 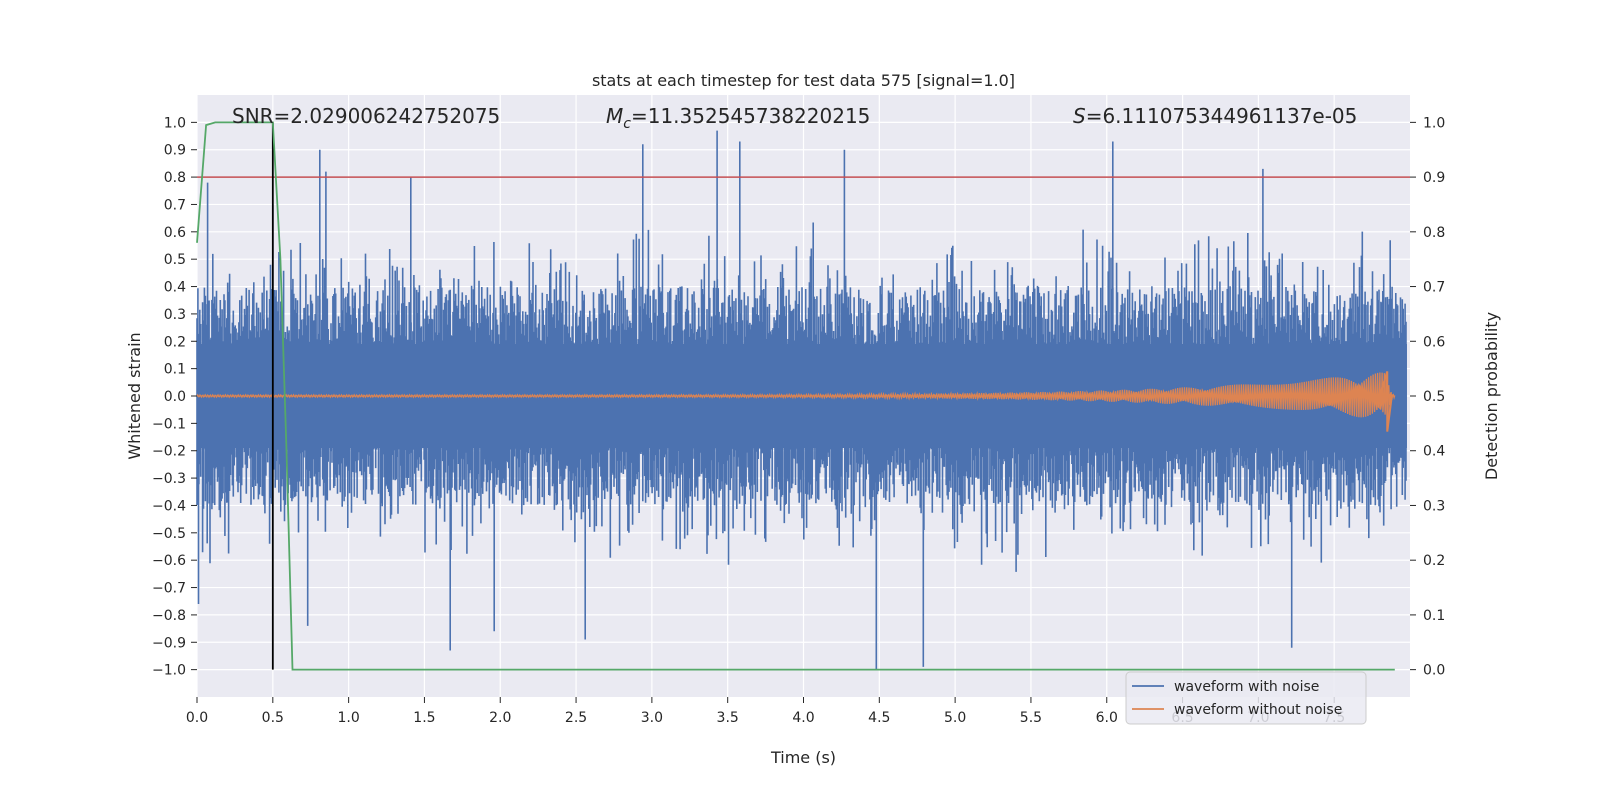 I want to click on y-left-tick-label: 1.0, so click(x=175, y=123).